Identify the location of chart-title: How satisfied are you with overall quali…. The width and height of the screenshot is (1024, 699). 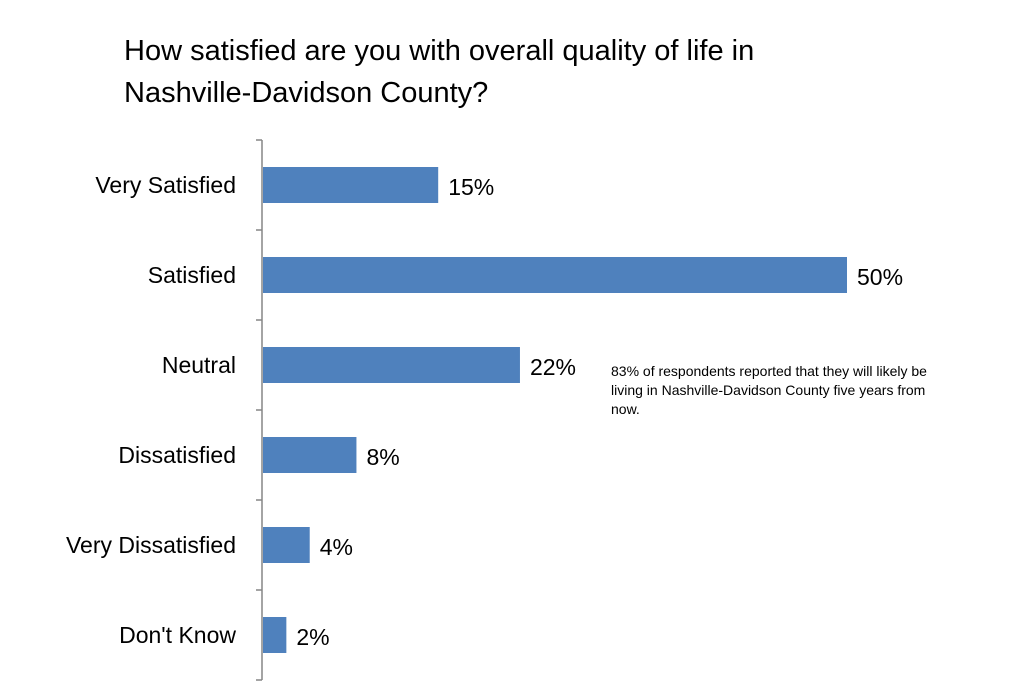
(524, 72).